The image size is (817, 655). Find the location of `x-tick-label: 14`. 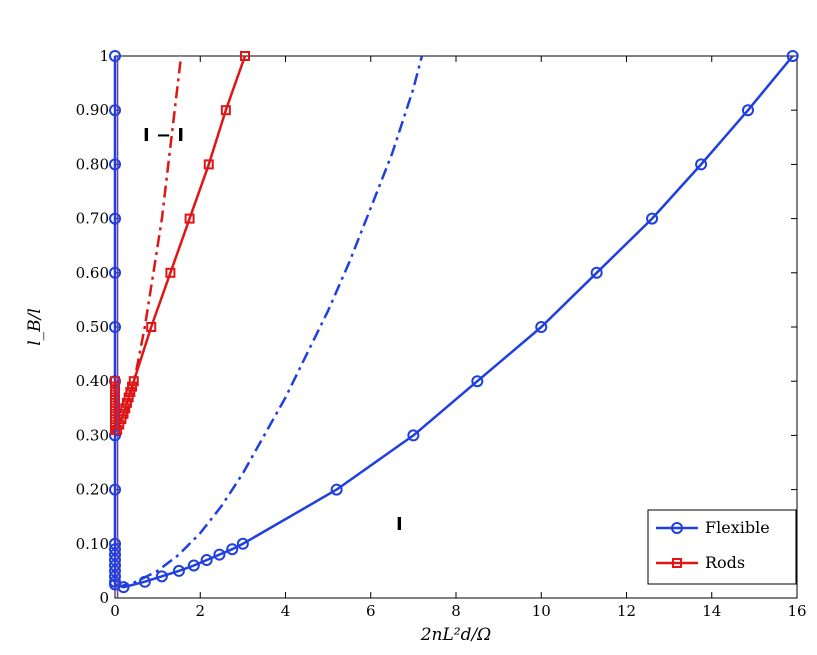

x-tick-label: 14 is located at coordinates (711, 611).